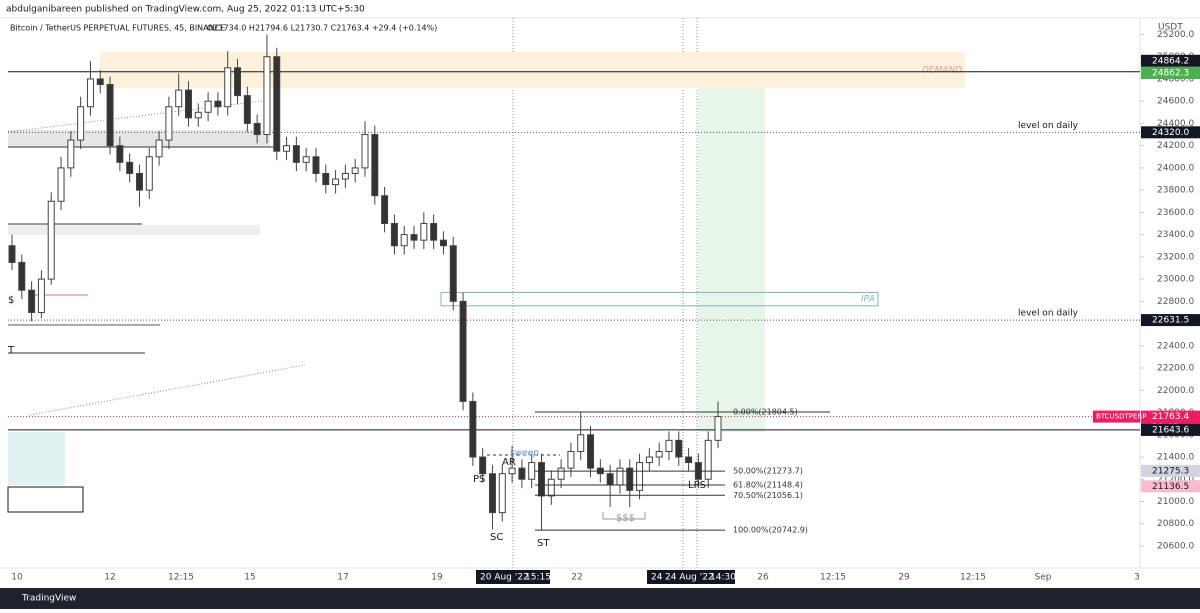 Image resolution: width=1200 pixels, height=613 pixels. What do you see at coordinates (731, 252) in the screenshot?
I see `projection` at bounding box center [731, 252].